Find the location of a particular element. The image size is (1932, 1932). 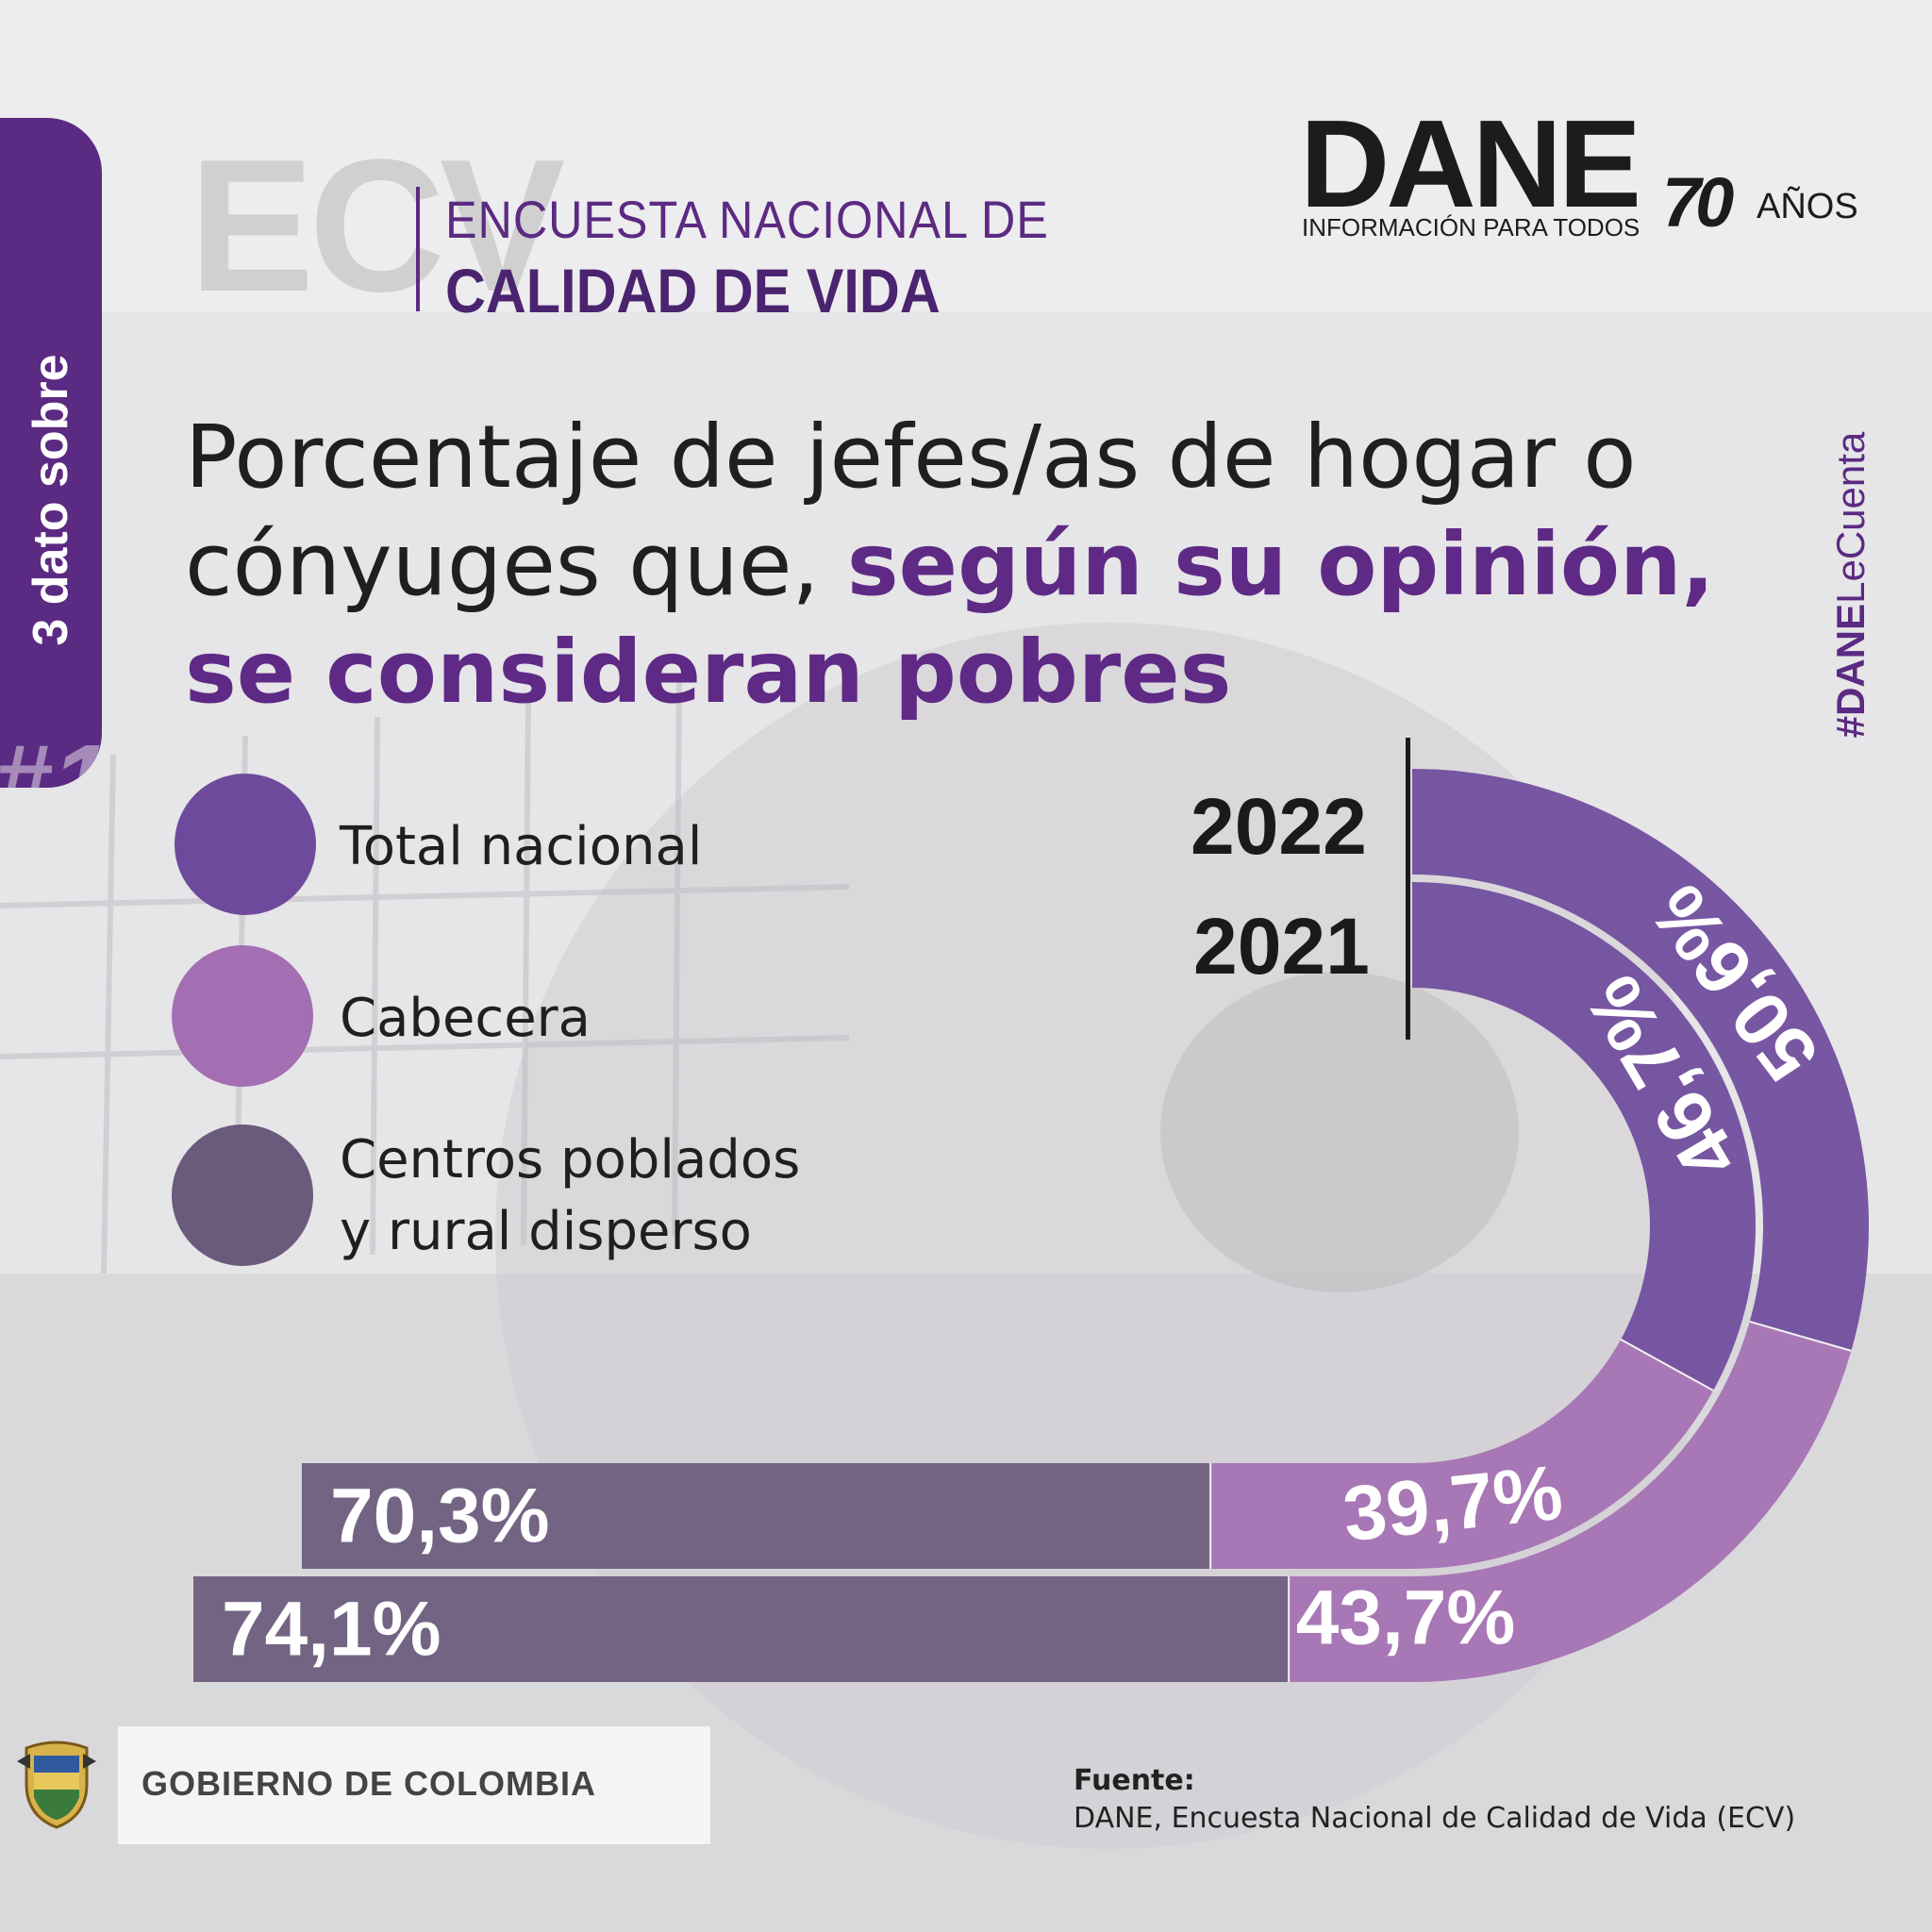

bar-cabecera-2022-arc is located at coordinates (1562, 1454).